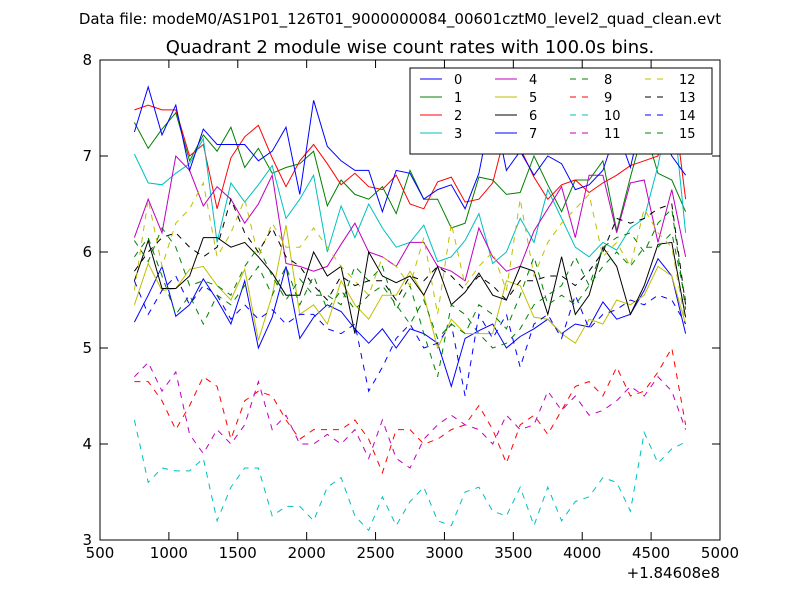  Describe the element at coordinates (687, 134) in the screenshot. I see `legend-label-15: 15` at that location.